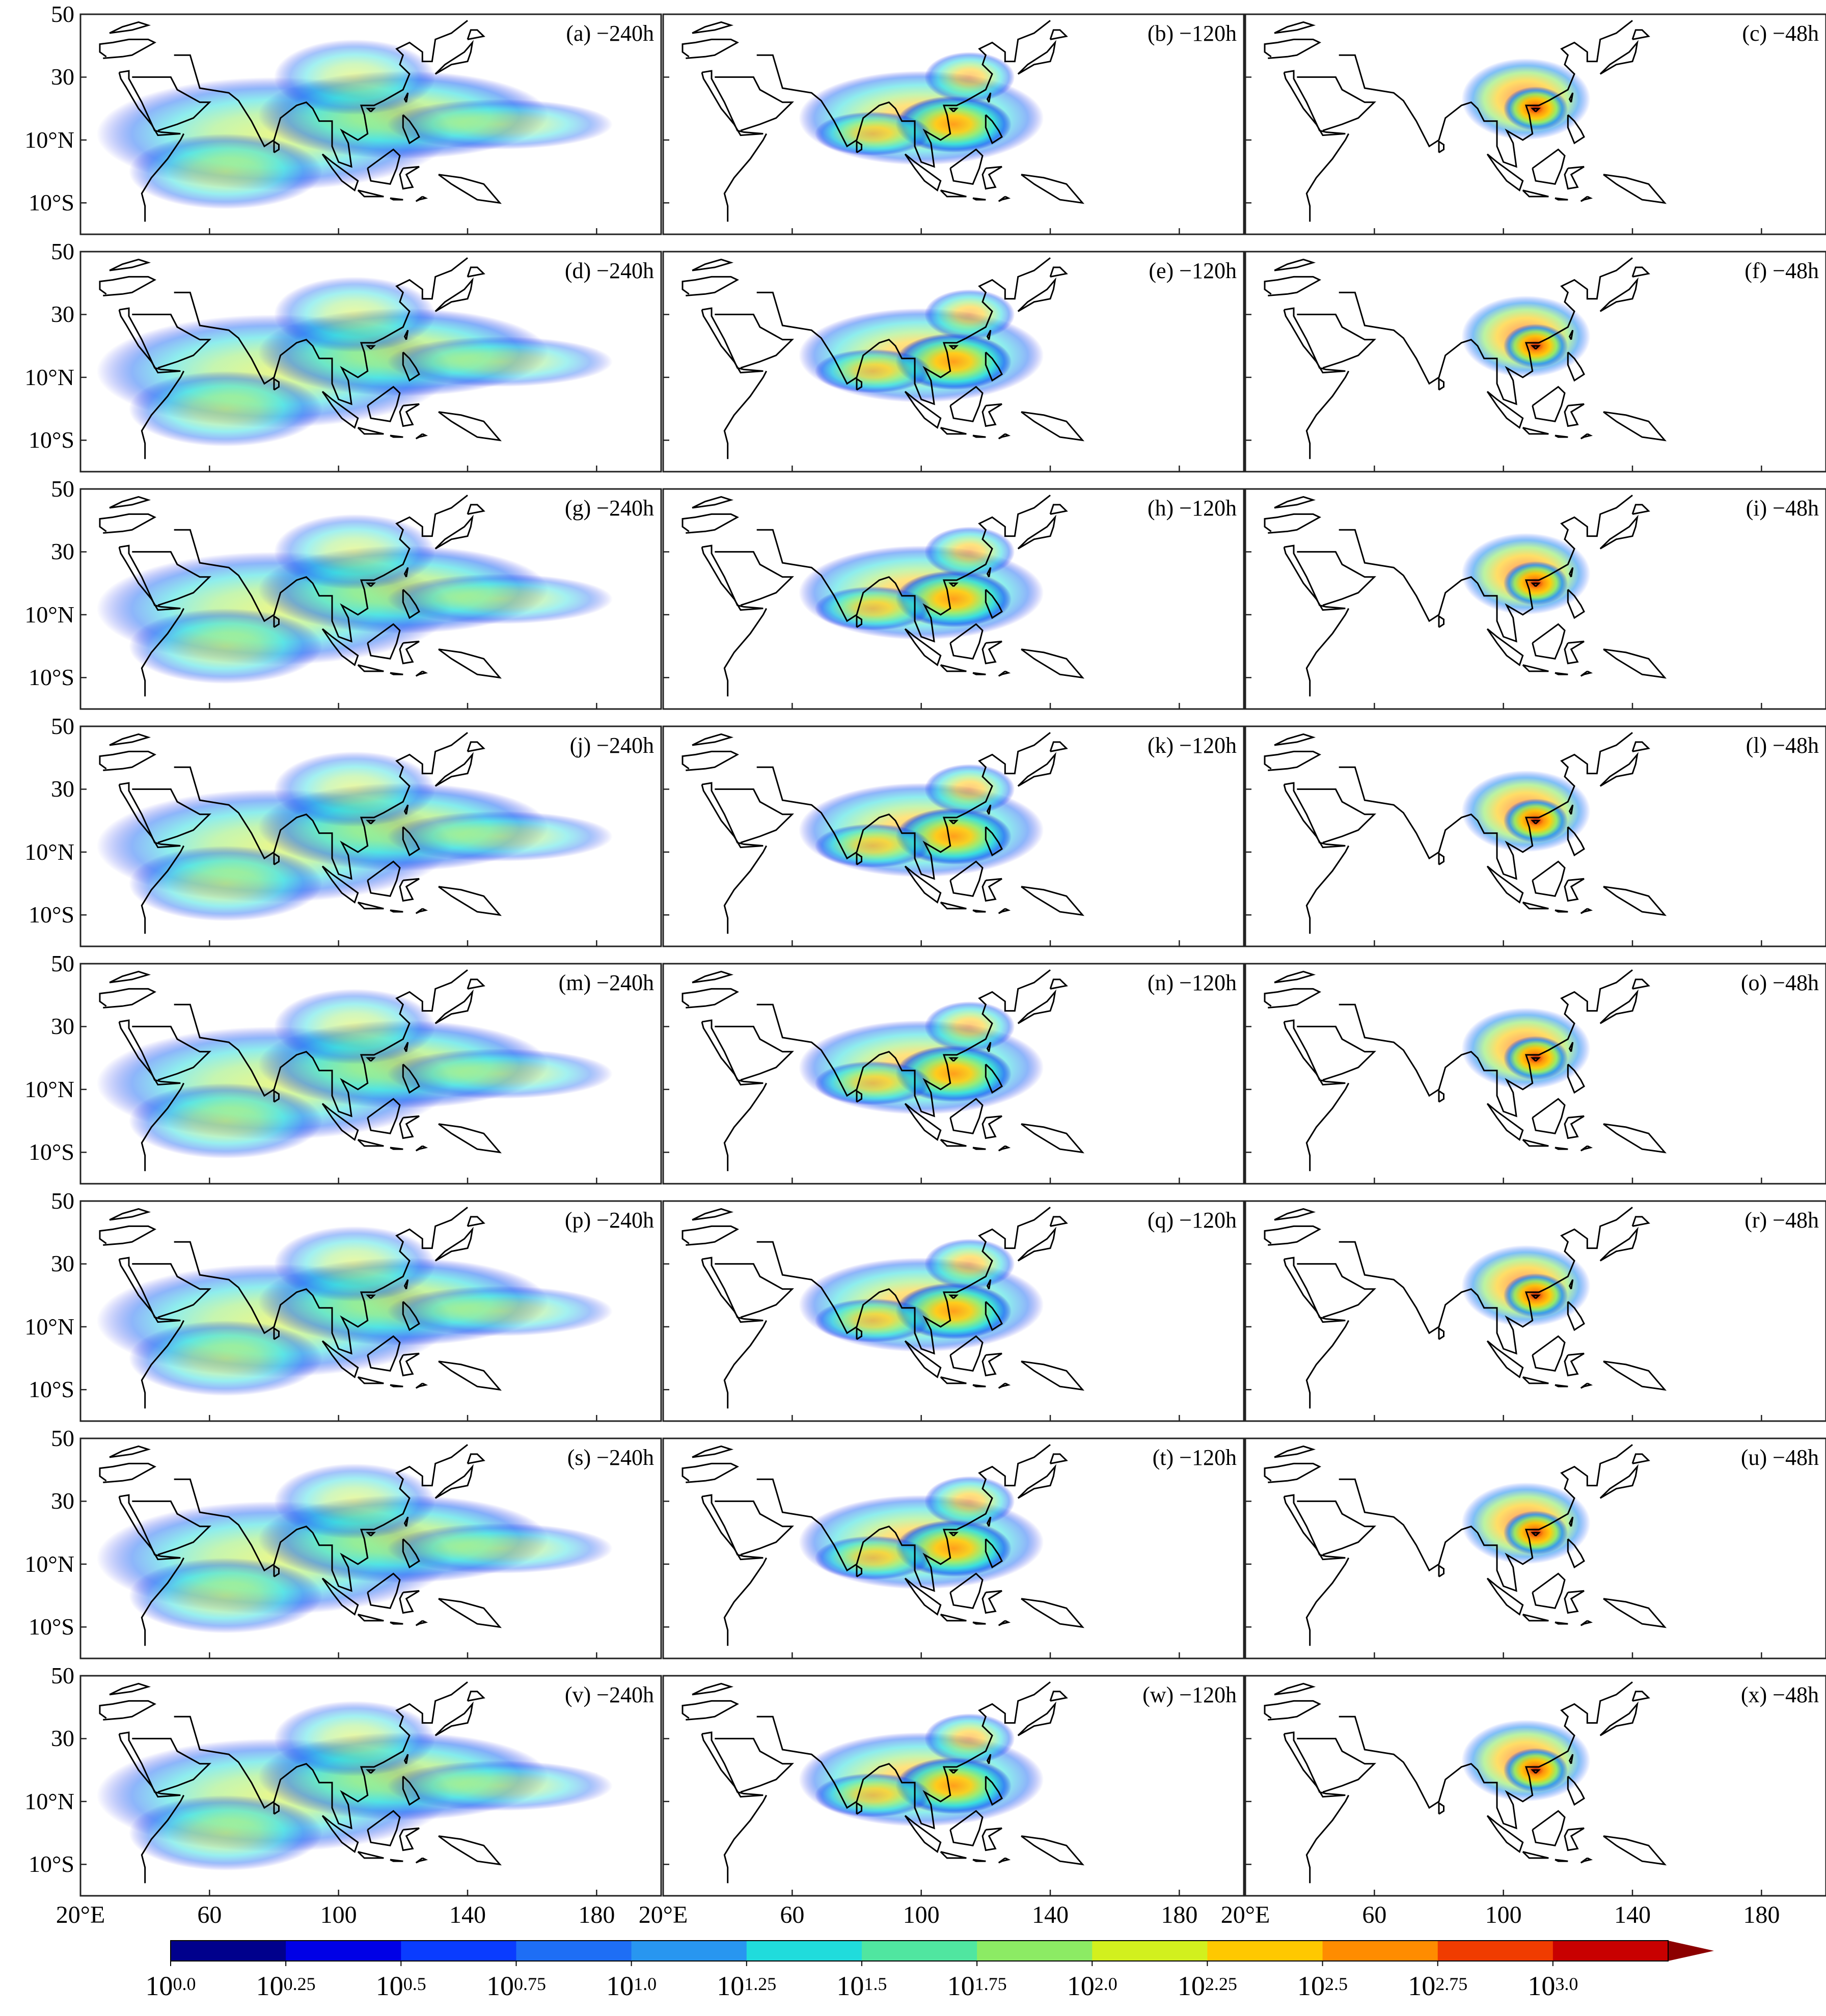 The height and width of the screenshot is (2016, 1826). What do you see at coordinates (1437, 1986) in the screenshot?
I see `colorbar-label: 102.75` at bounding box center [1437, 1986].